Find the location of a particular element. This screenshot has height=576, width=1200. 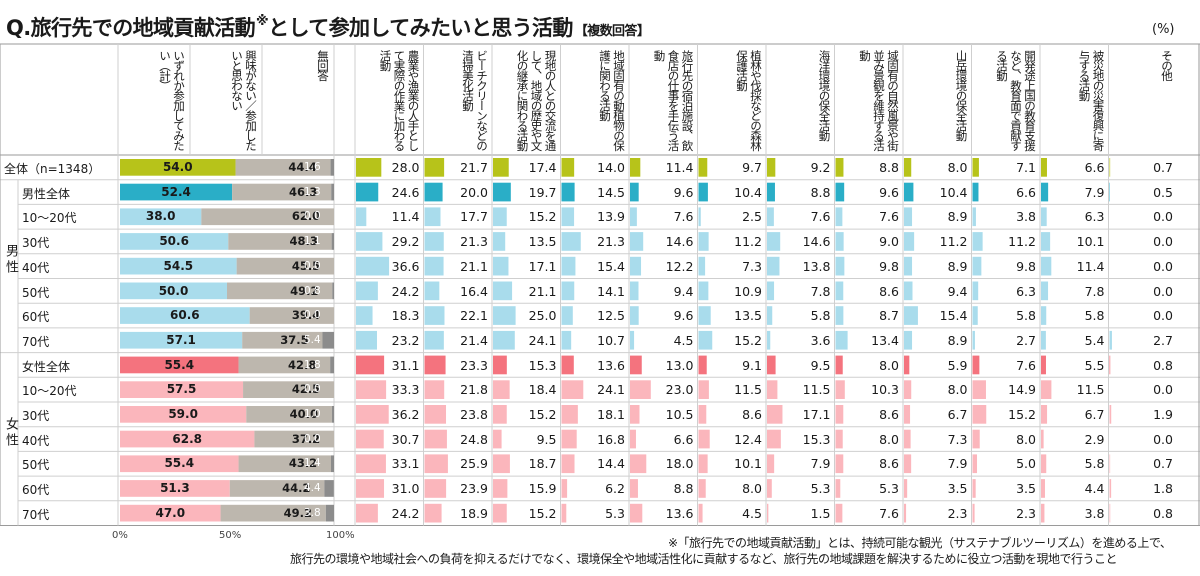

activity-value: 2.7 is located at coordinates (1026, 340).